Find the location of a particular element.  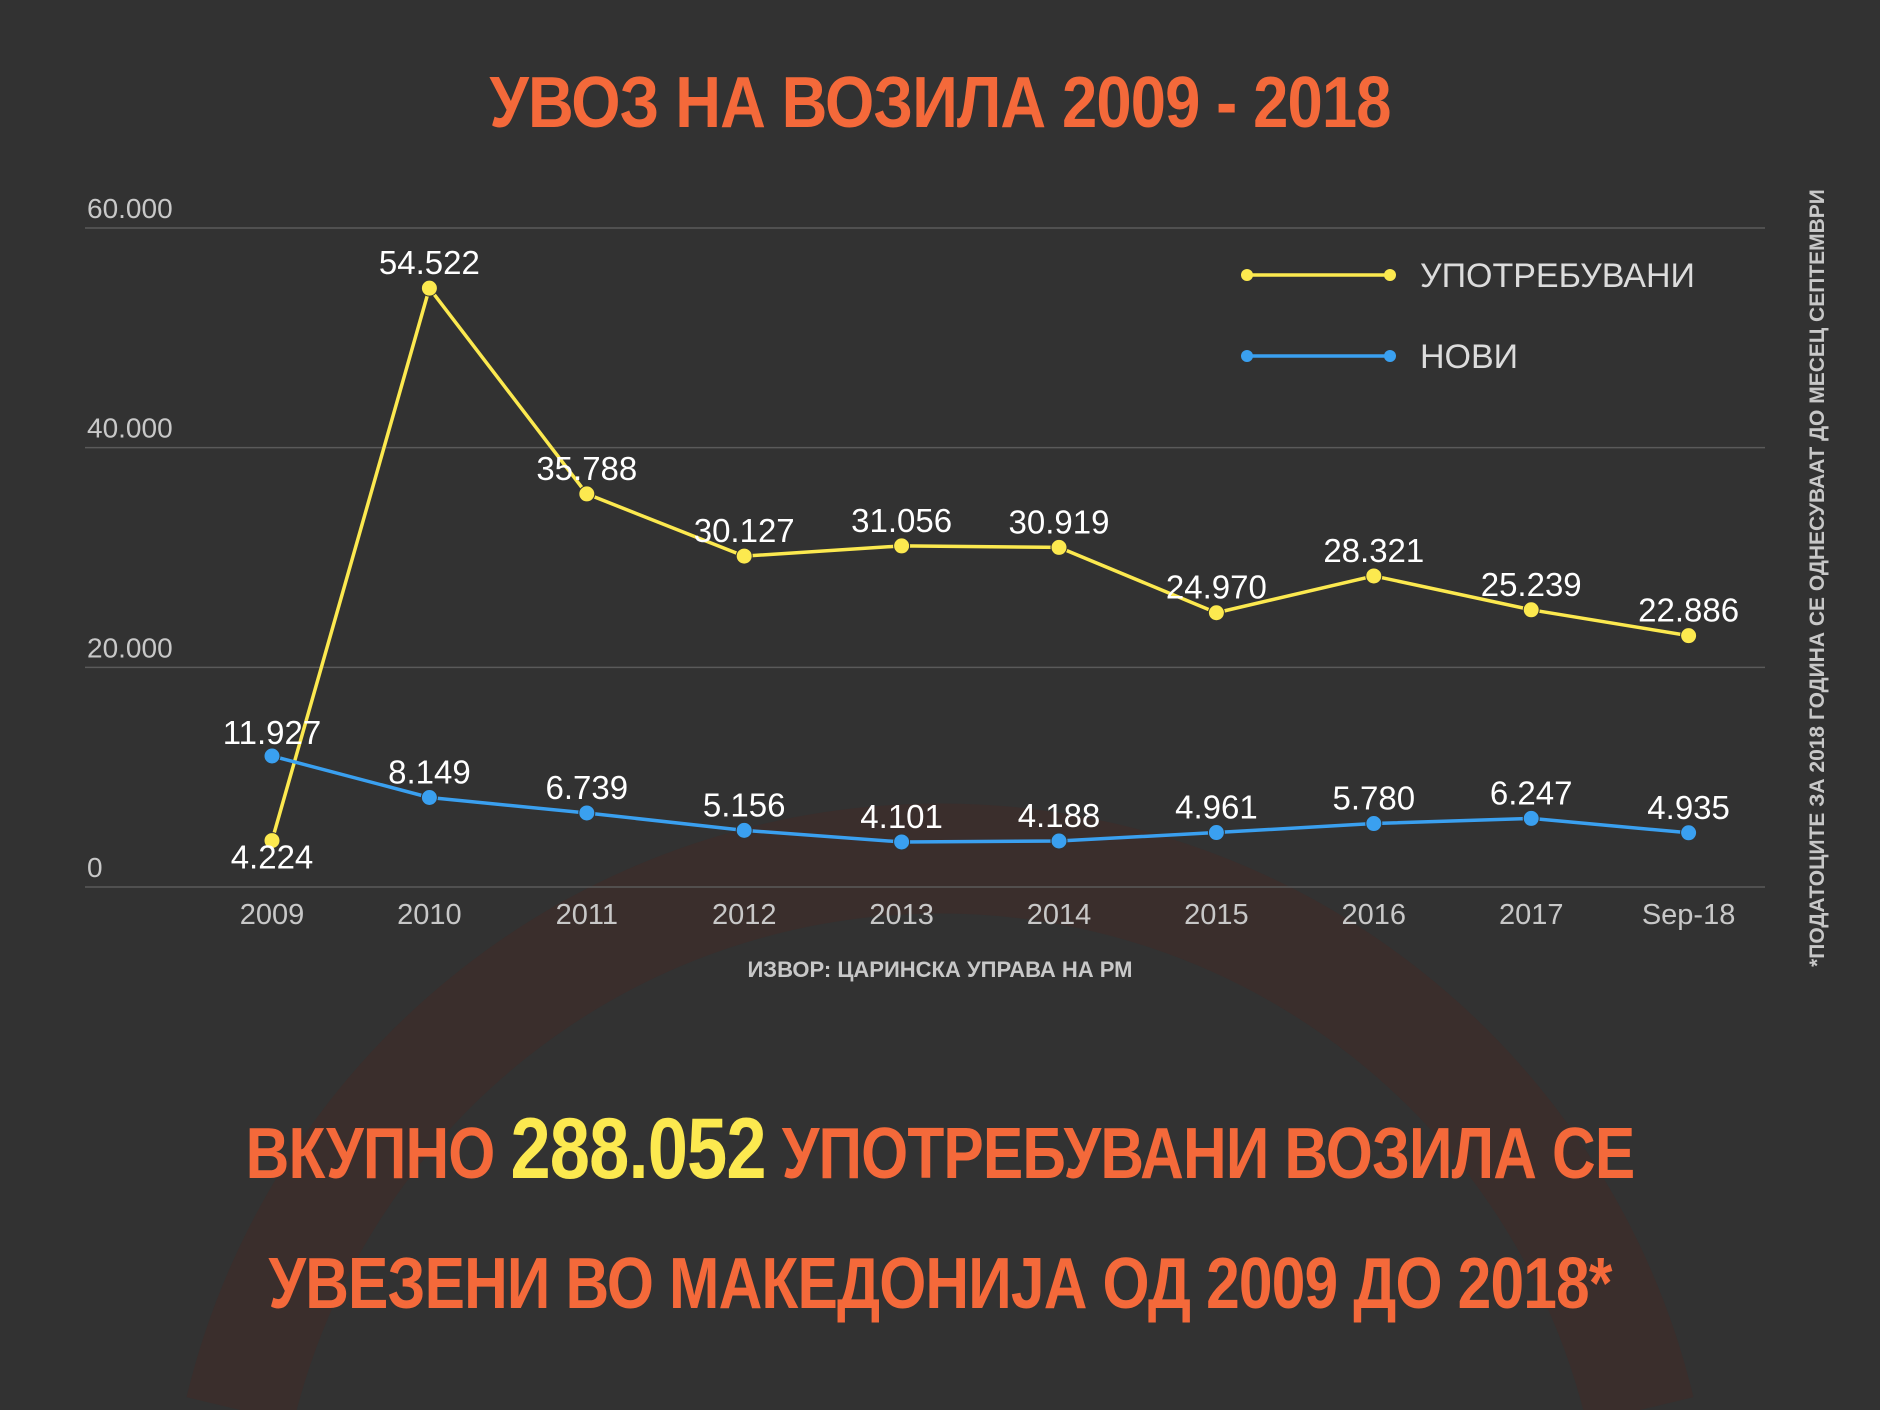

data-label: 30.127 is located at coordinates (744, 530).